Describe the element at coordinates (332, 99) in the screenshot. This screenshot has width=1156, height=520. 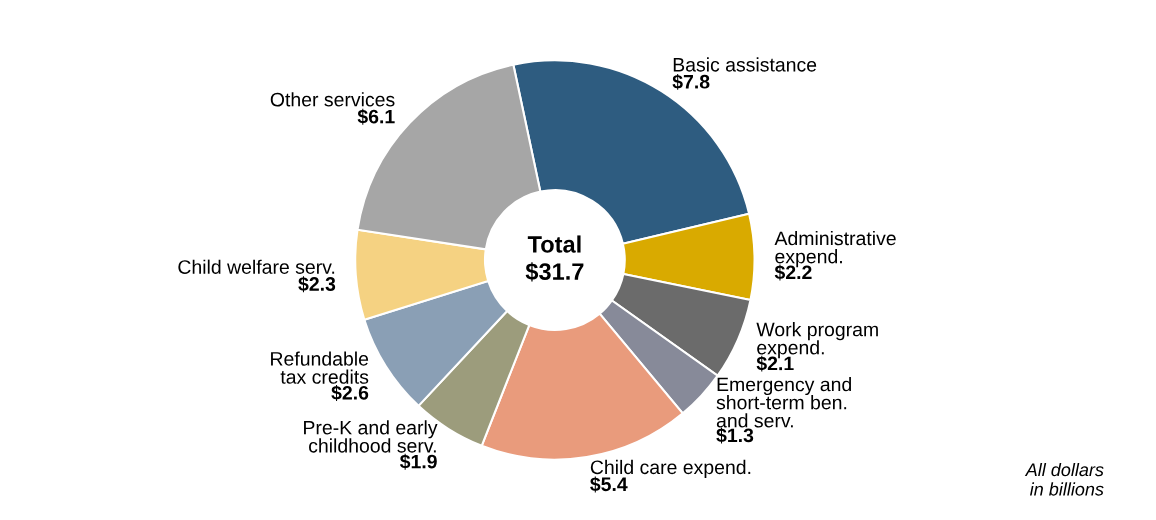
I see `slice-label: Other services` at that location.